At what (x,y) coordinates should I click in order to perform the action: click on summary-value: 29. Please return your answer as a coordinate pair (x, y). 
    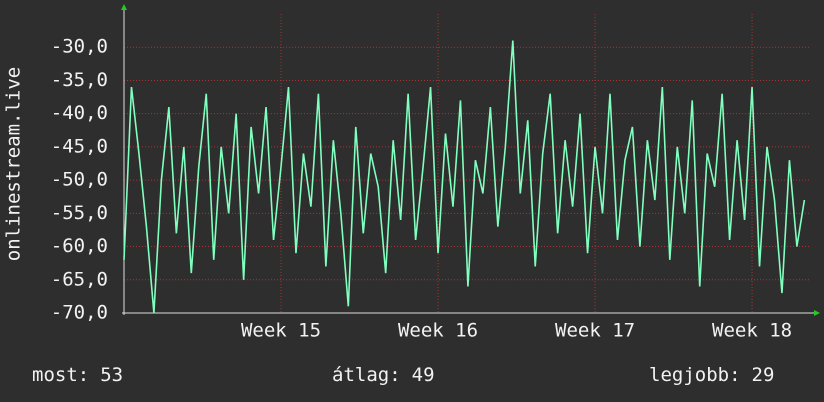
    Looking at the image, I should click on (763, 375).